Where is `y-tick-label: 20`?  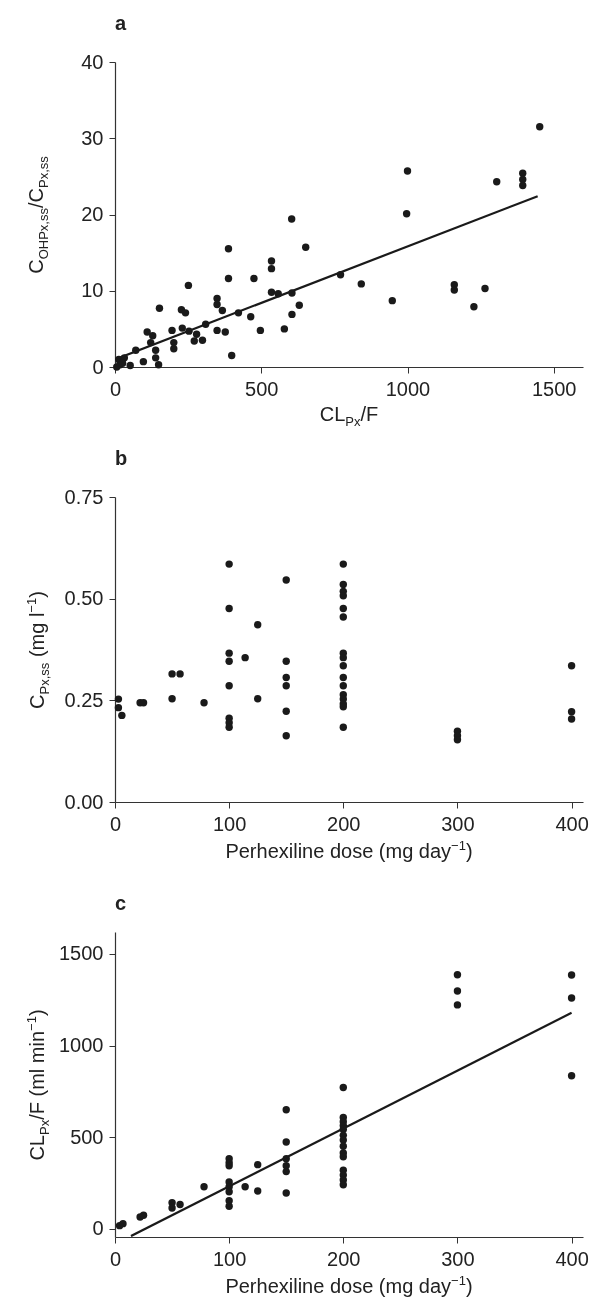
y-tick-label: 20 is located at coordinates (92, 214).